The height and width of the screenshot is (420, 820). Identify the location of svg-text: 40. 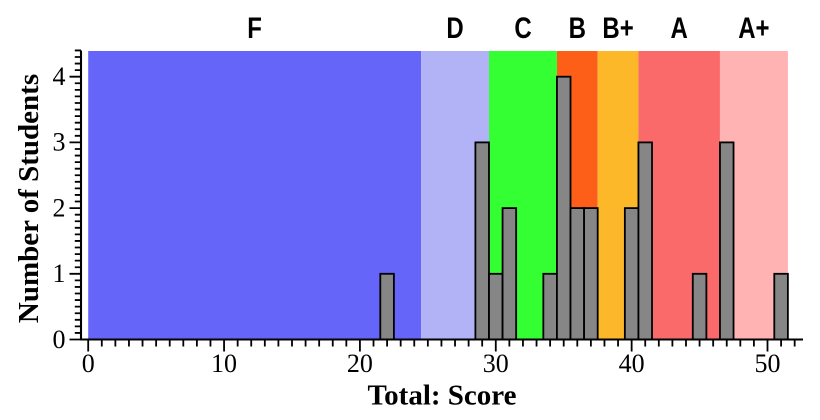
(632, 363).